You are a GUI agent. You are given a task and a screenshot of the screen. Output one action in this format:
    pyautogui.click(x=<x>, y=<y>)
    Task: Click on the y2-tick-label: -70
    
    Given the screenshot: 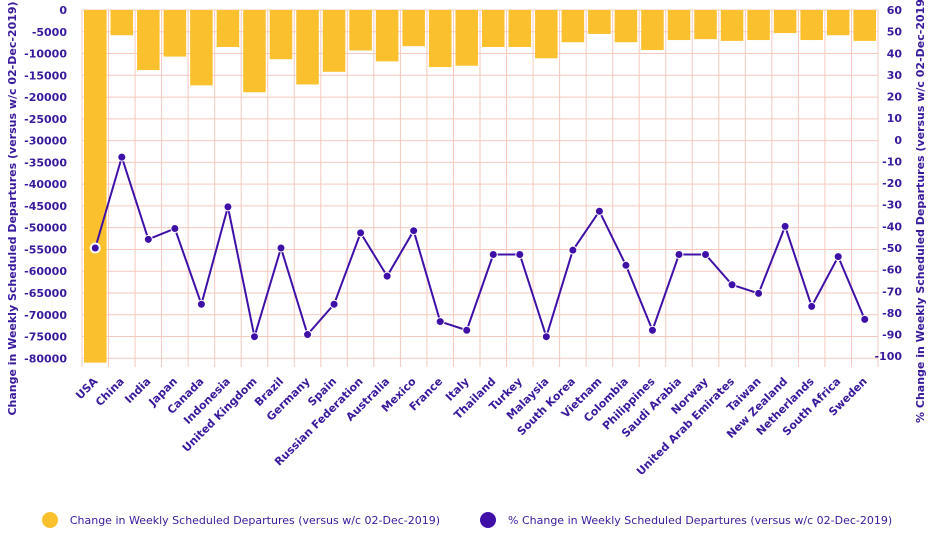 What is the action you would take?
    pyautogui.click(x=892, y=291)
    